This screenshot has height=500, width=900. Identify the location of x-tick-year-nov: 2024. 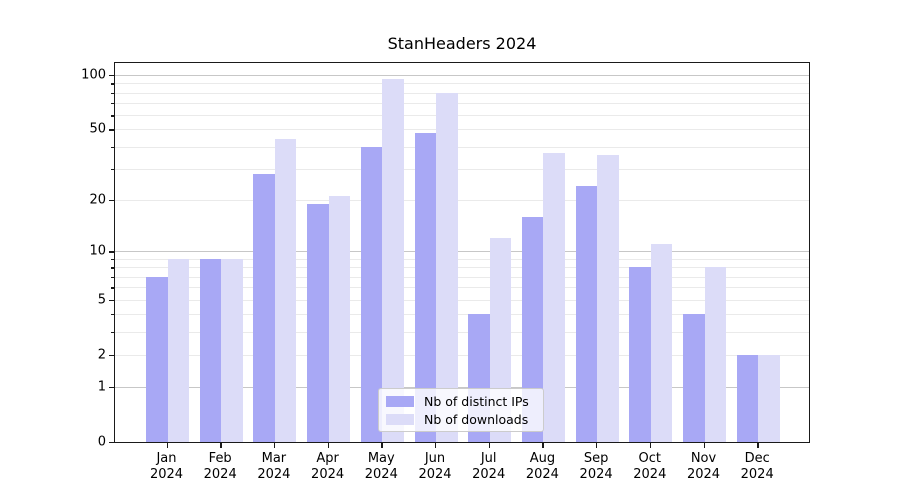
(703, 474).